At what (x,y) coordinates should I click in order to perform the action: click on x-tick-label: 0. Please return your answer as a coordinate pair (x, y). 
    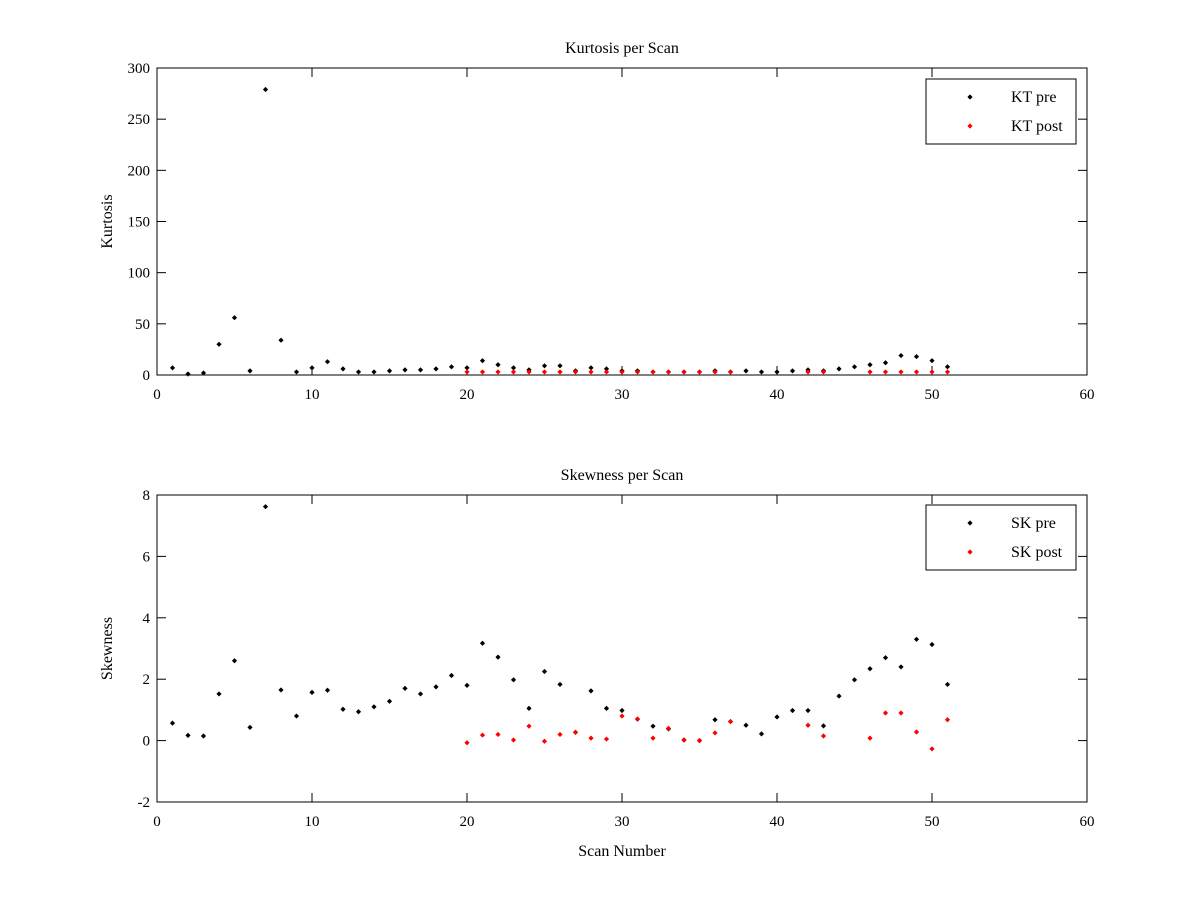
    Looking at the image, I should click on (157, 822).